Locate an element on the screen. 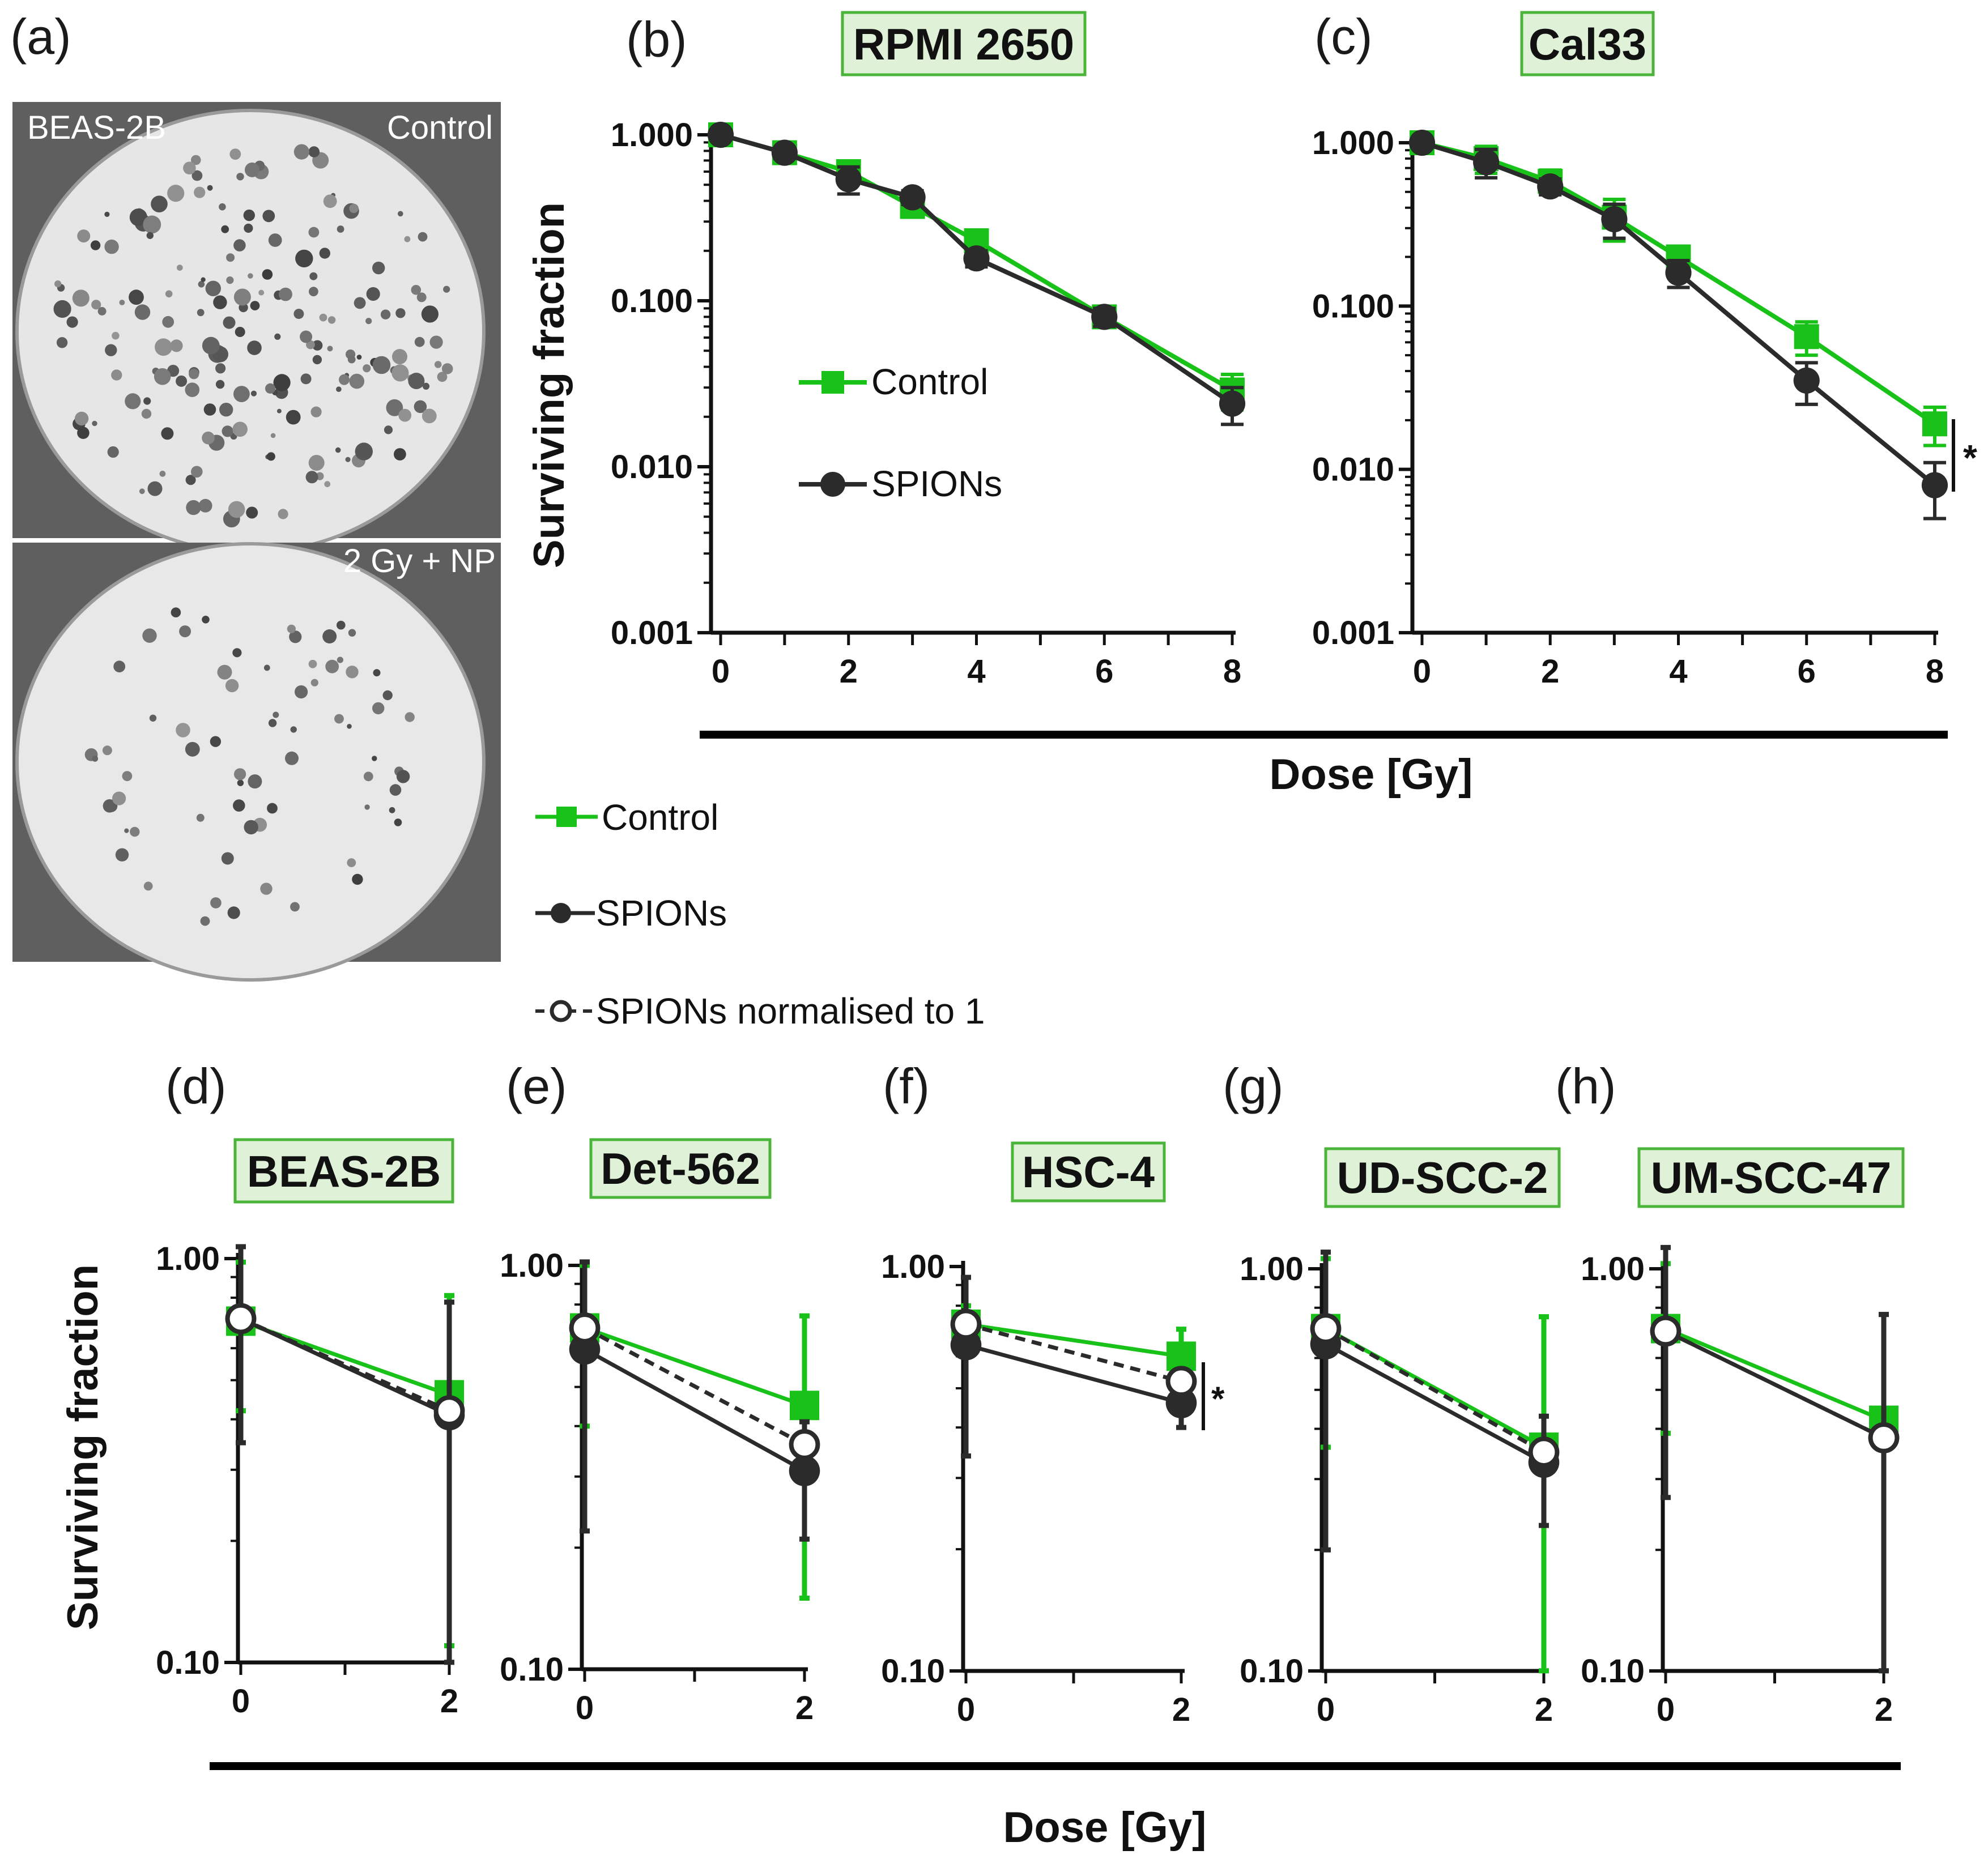  chart-b-legend: Control SPIONs is located at coordinates (900, 432).